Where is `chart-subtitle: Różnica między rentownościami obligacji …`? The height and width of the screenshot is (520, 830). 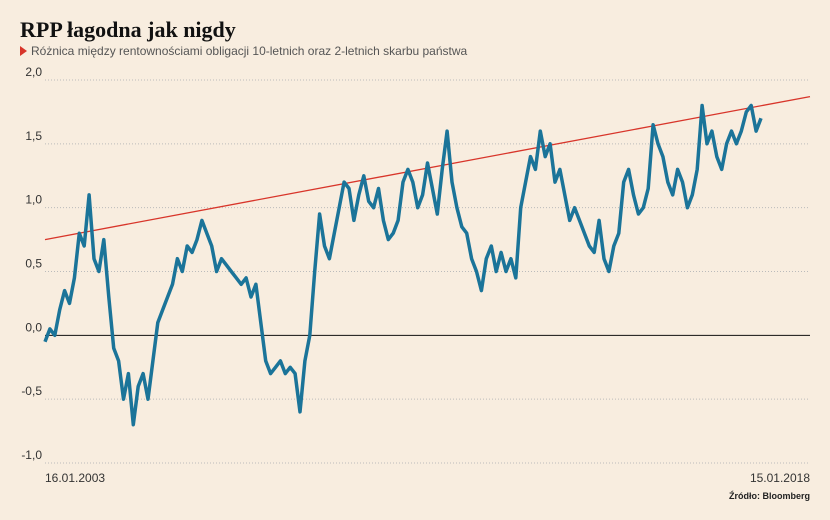
chart-subtitle: Różnica między rentownościami obligacji … is located at coordinates (249, 51).